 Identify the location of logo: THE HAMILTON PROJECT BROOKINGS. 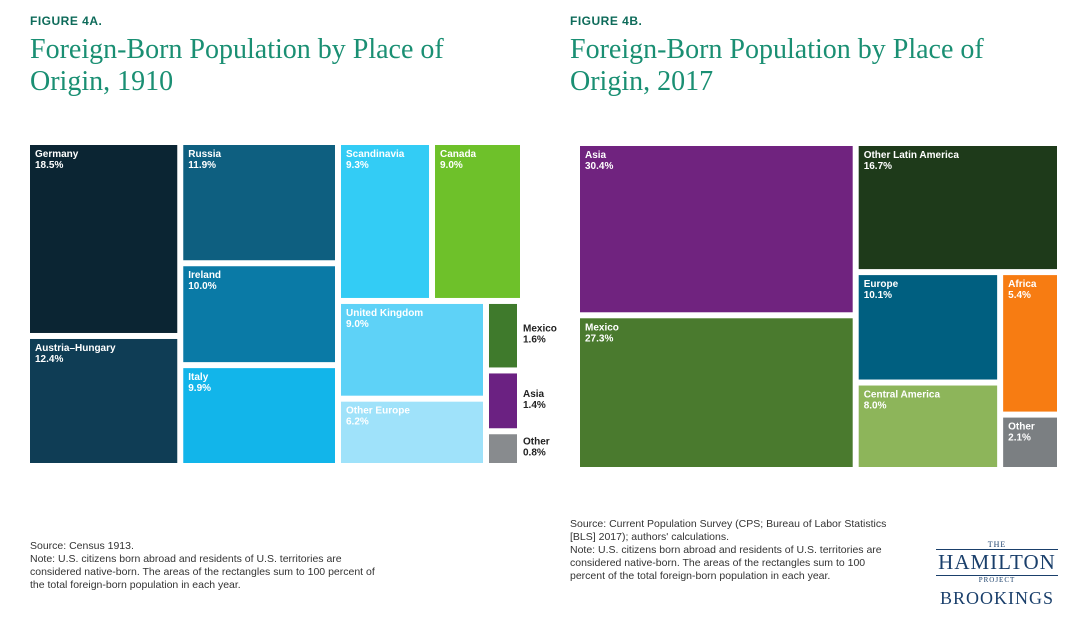
(997, 574).